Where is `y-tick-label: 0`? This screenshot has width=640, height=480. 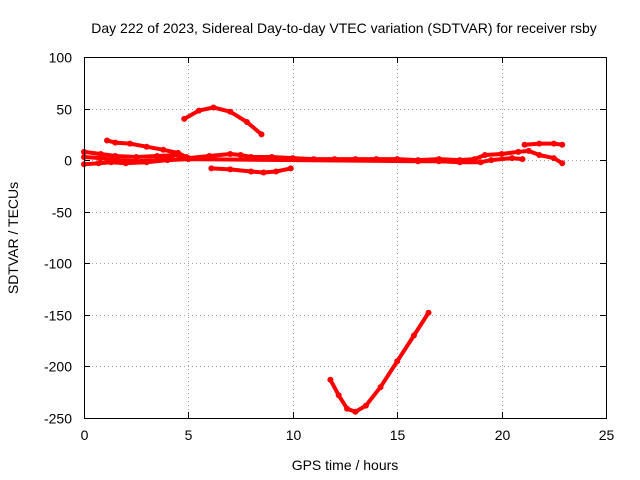
y-tick-label: 0 is located at coordinates (68, 161).